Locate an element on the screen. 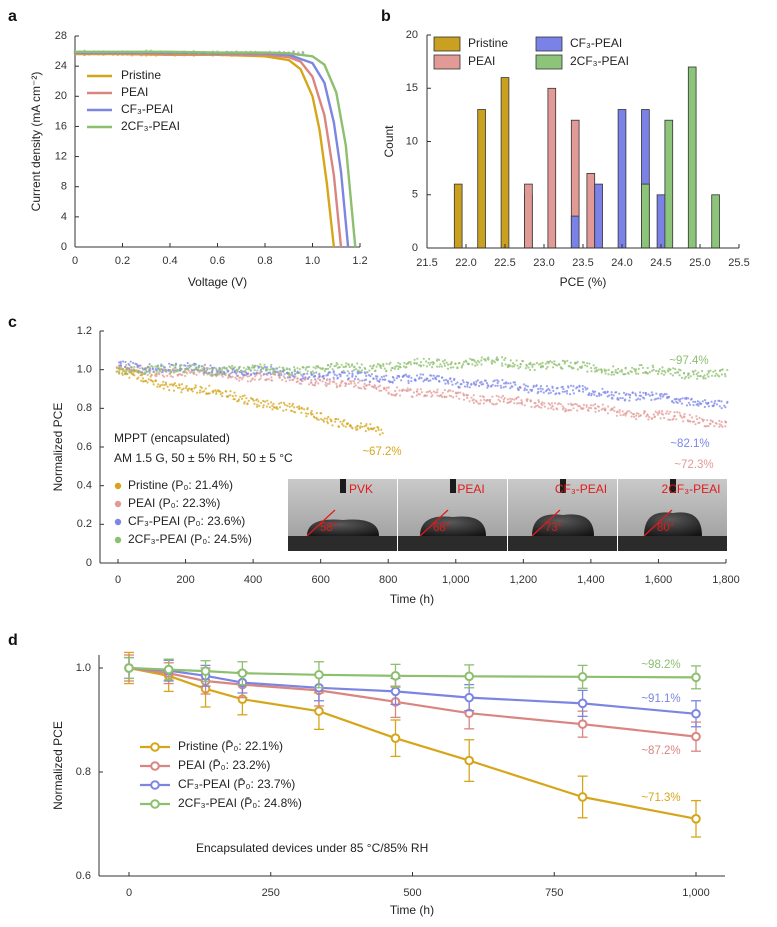  y-tick-label: 16 is located at coordinates (61, 126).